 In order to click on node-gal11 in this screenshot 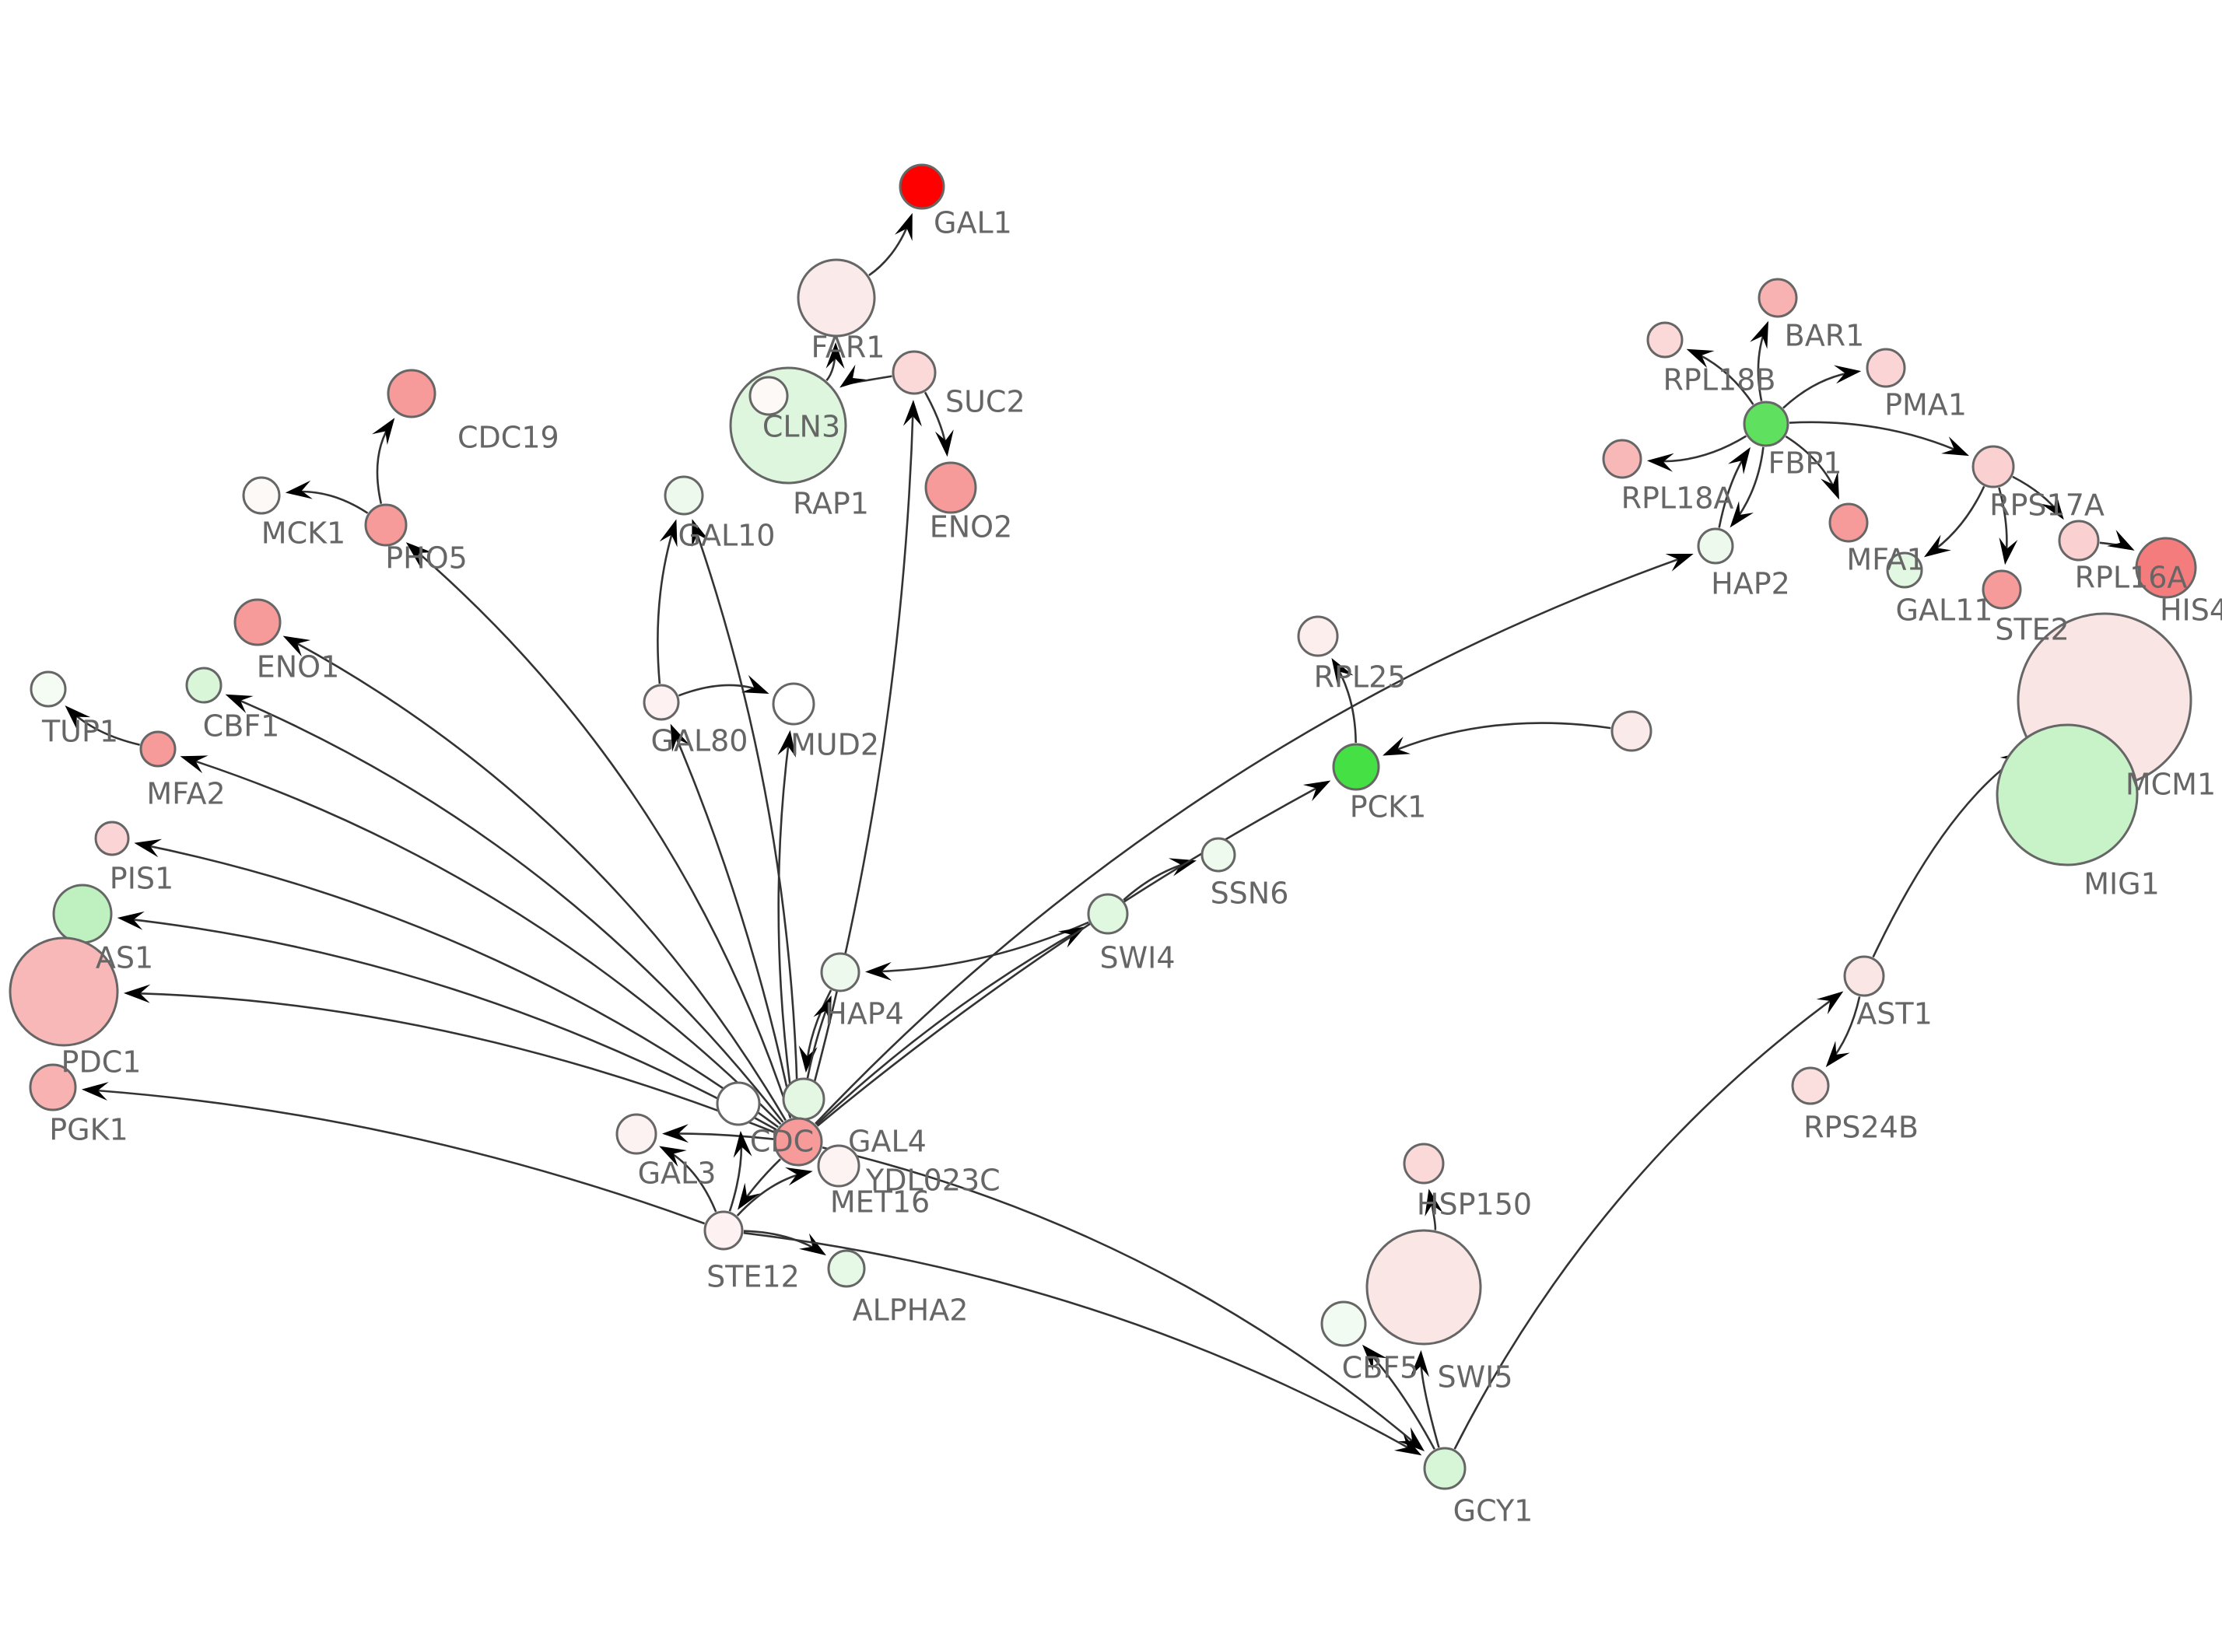, I will do `click(1904, 570)`.